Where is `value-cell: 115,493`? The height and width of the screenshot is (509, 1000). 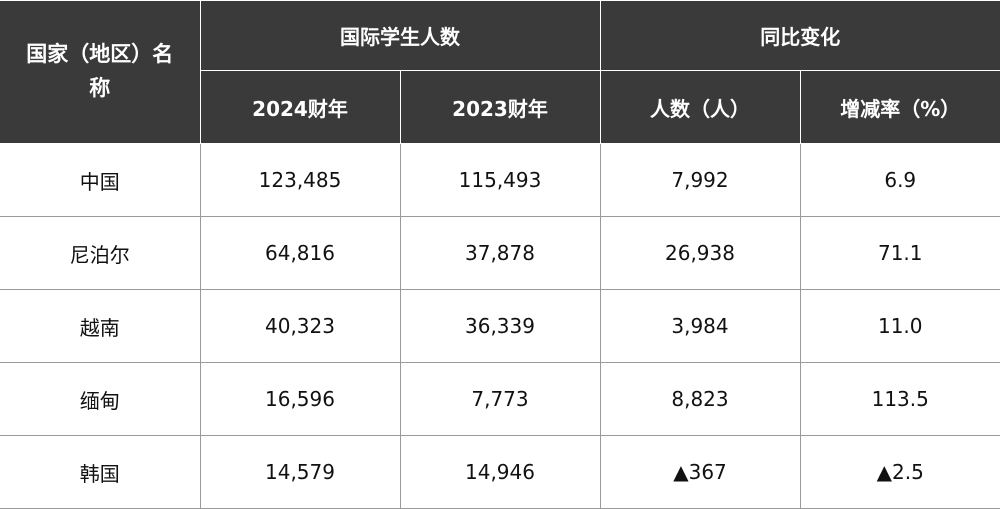 value-cell: 115,493 is located at coordinates (500, 180).